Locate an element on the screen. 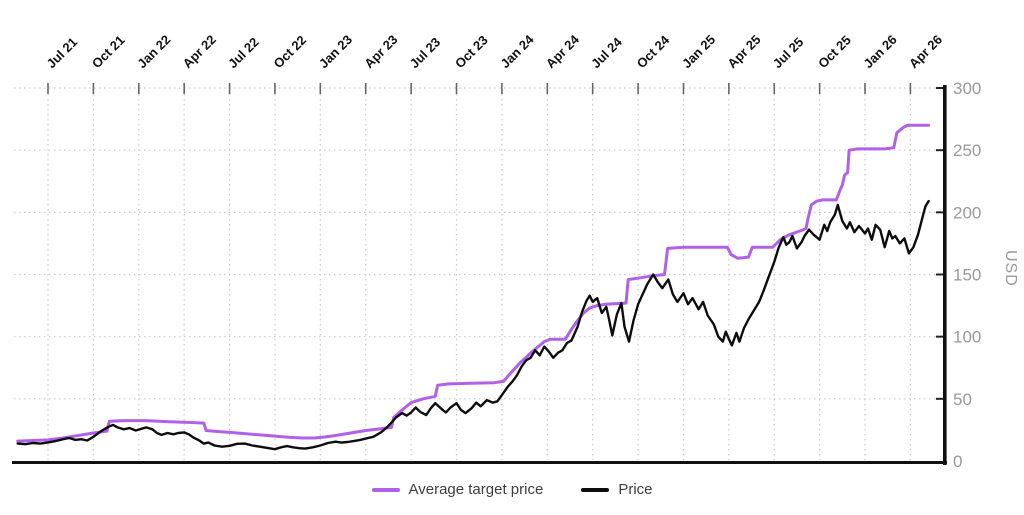  legend-label: Price is located at coordinates (635, 489).